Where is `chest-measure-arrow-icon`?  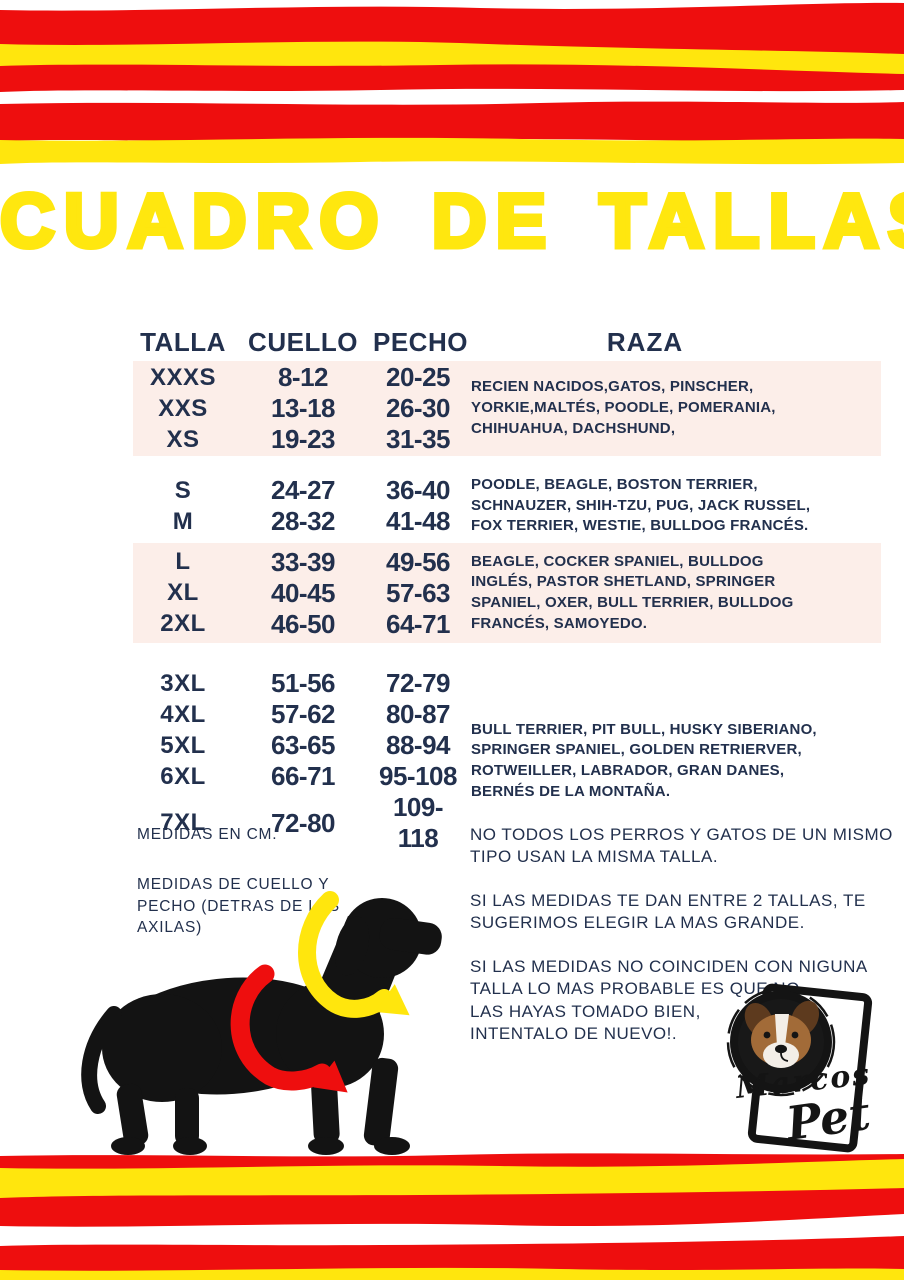 chest-measure-arrow-icon is located at coordinates (289, 1028).